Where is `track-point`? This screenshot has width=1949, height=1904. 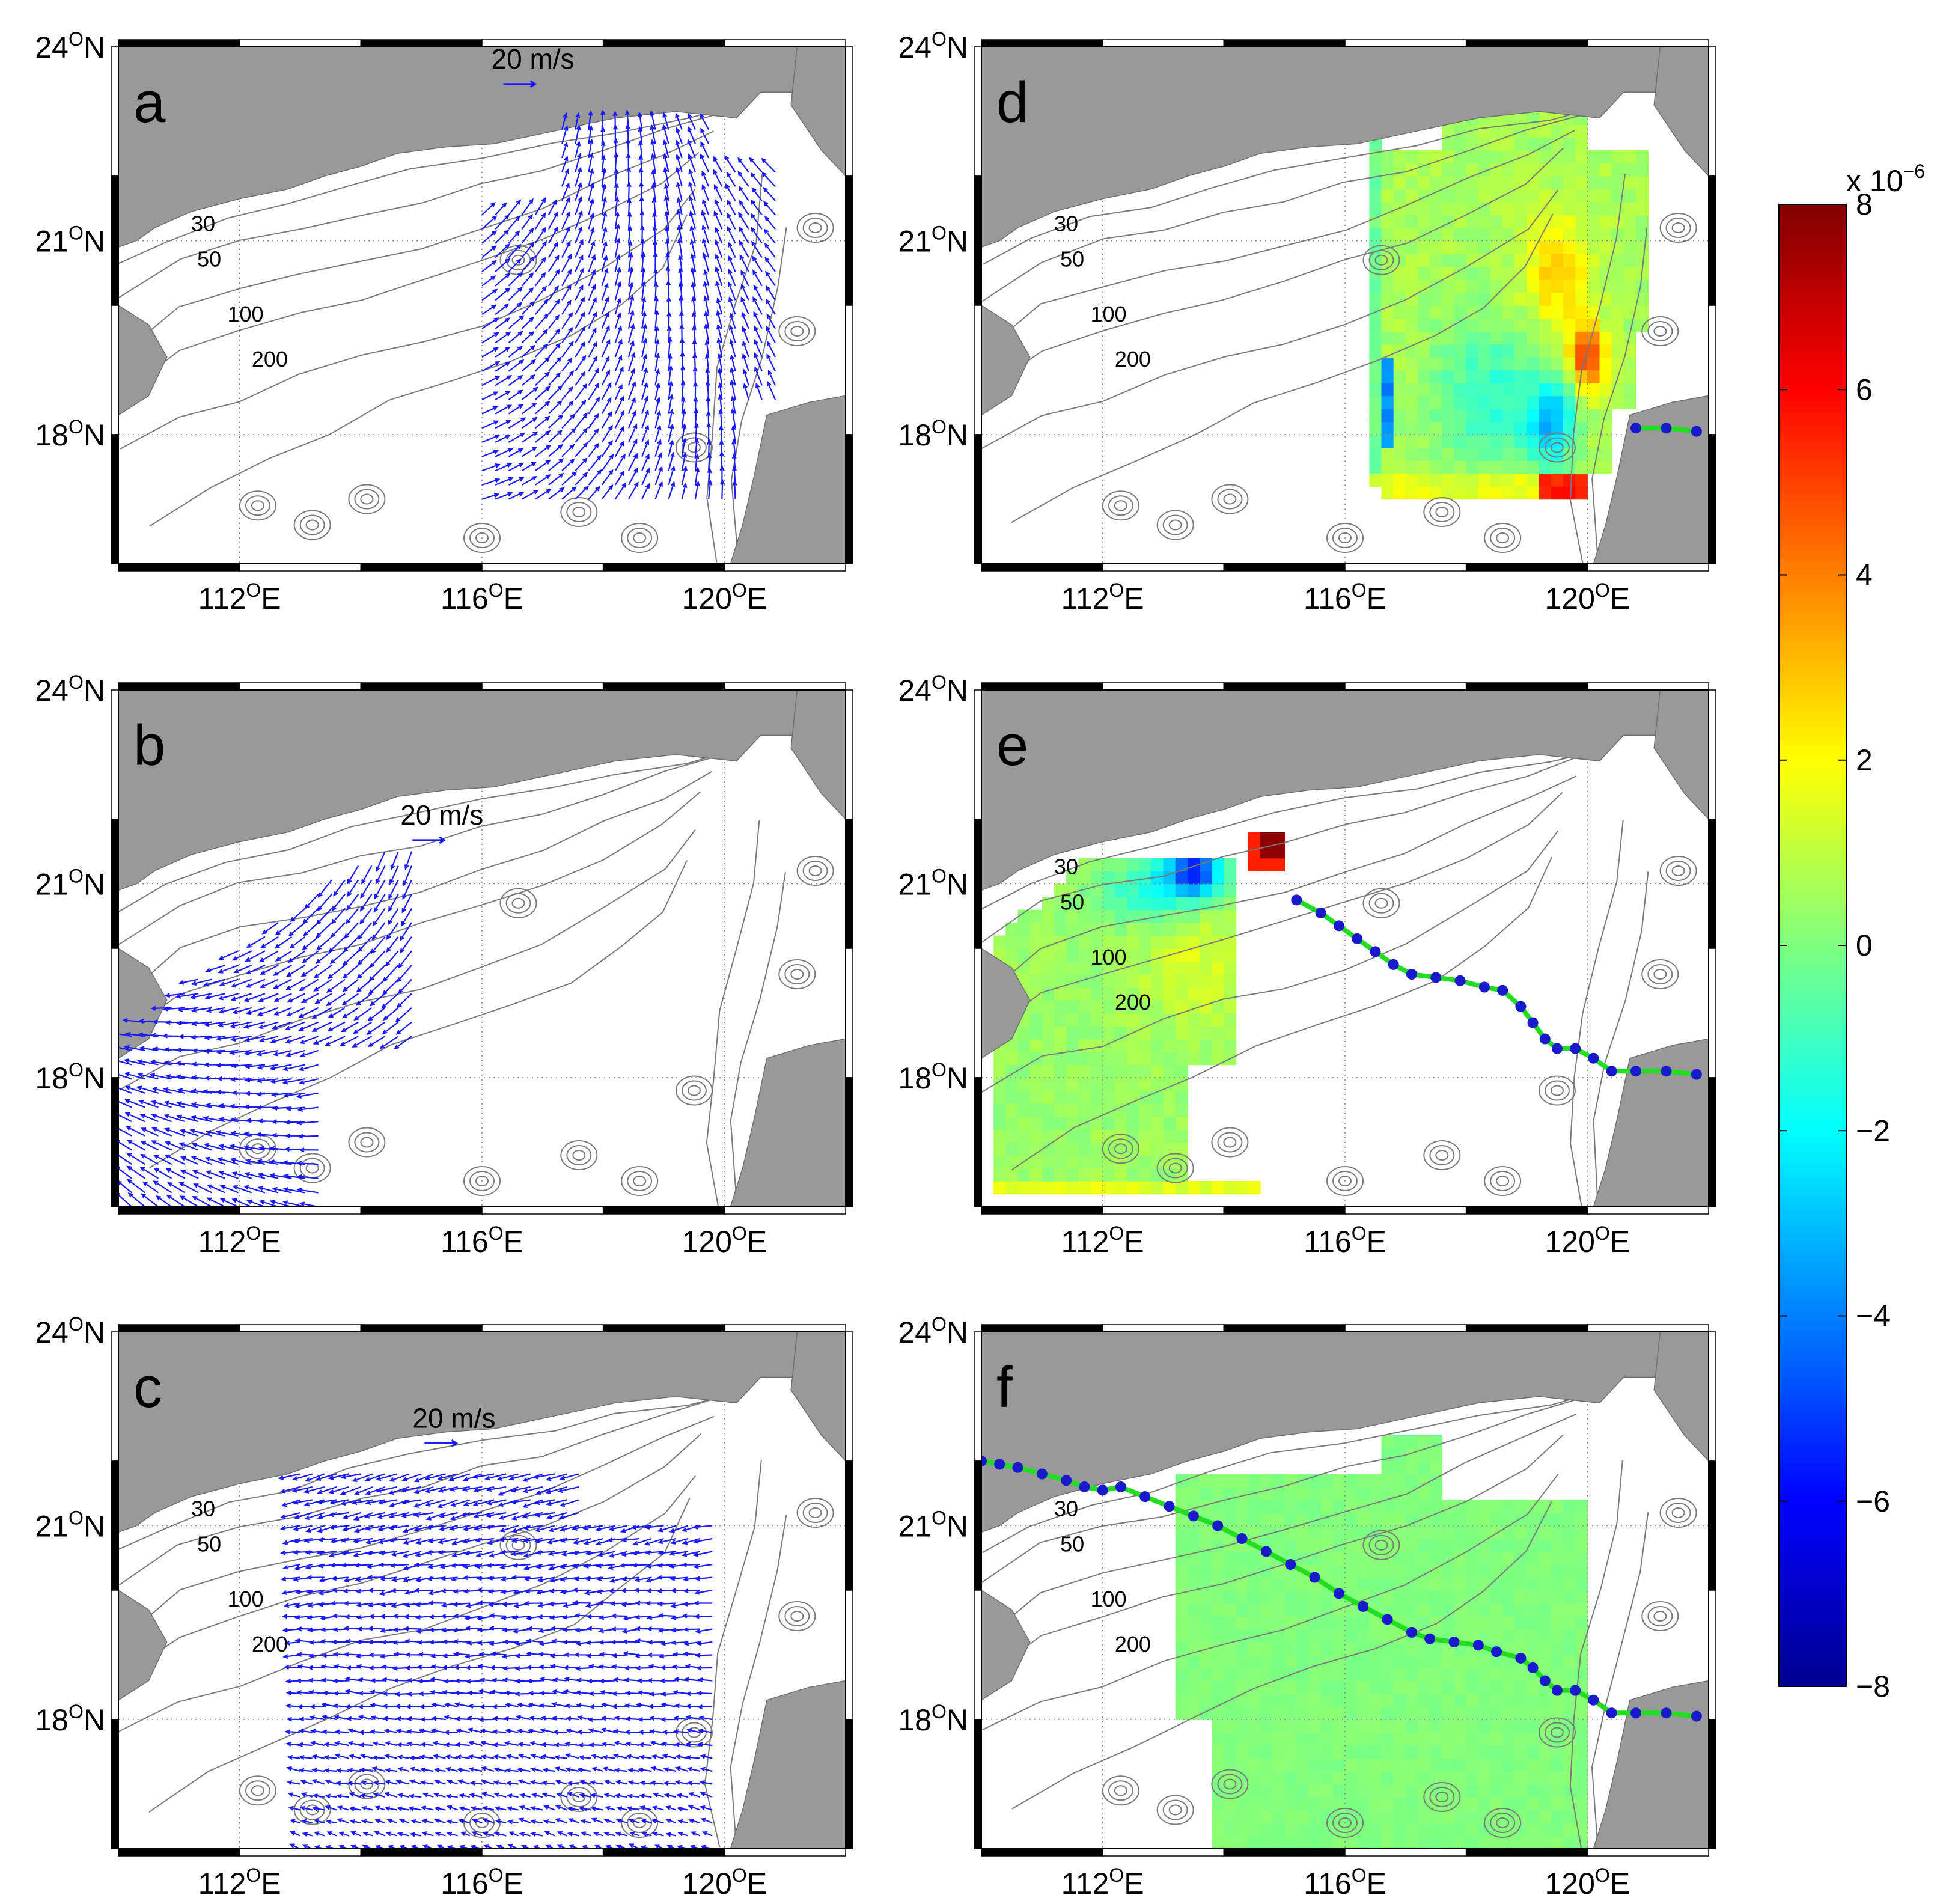 track-point is located at coordinates (1557, 1690).